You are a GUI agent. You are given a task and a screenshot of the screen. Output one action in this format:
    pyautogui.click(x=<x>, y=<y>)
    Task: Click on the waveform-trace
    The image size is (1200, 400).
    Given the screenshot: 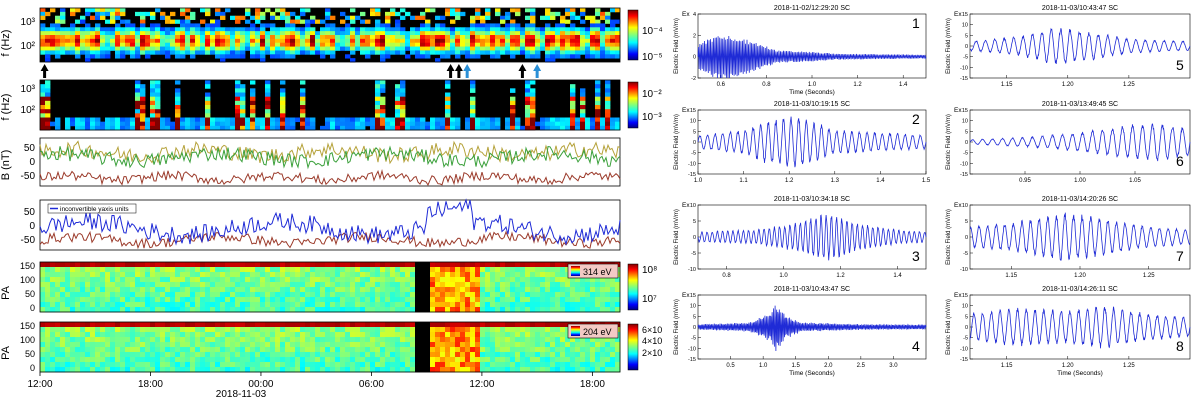 What is the action you would take?
    pyautogui.click(x=1080, y=142)
    